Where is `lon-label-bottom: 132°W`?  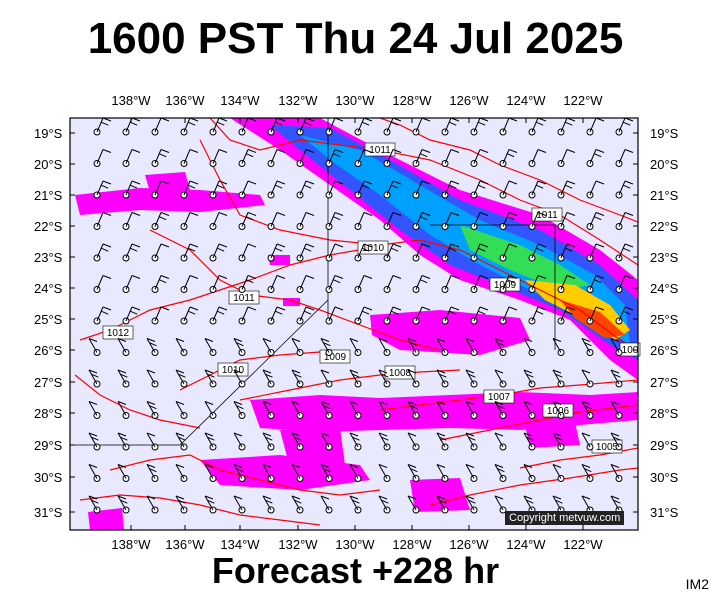
lon-label-bottom: 132°W is located at coordinates (298, 544).